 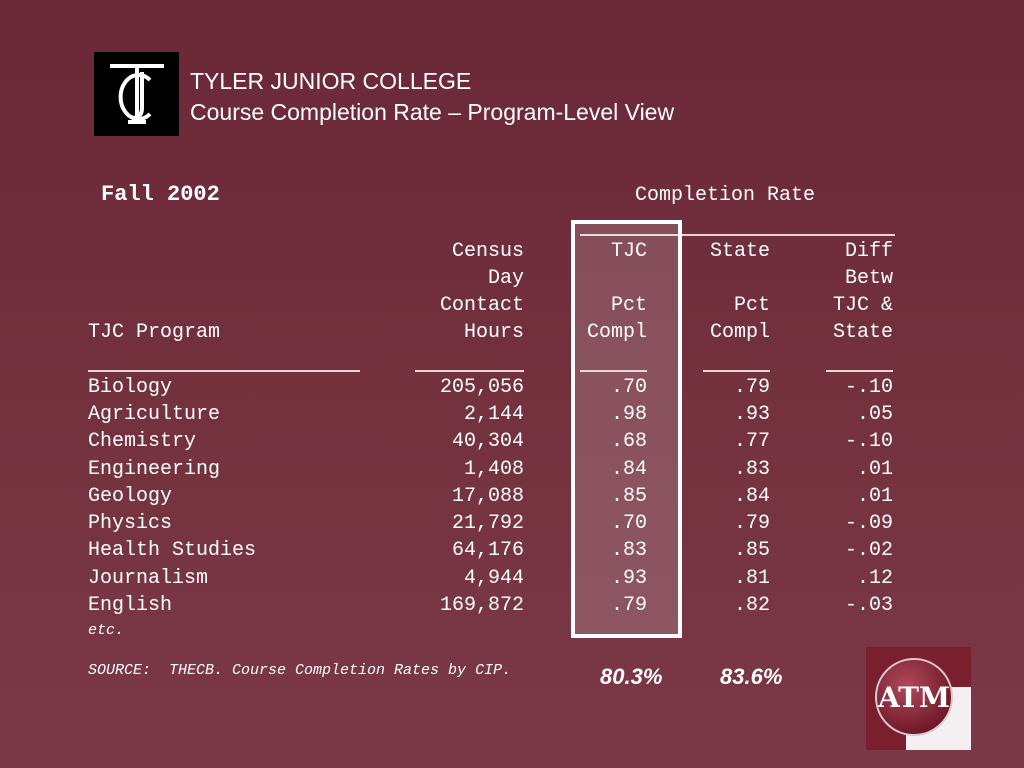 I want to click on hours-cell: 40,304, so click(x=487, y=441).